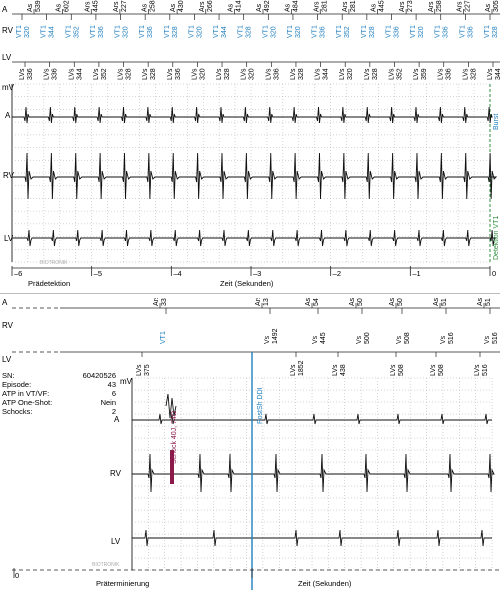  Describe the element at coordinates (5, 302) in the screenshot. I see `channel-label-a: A` at that location.